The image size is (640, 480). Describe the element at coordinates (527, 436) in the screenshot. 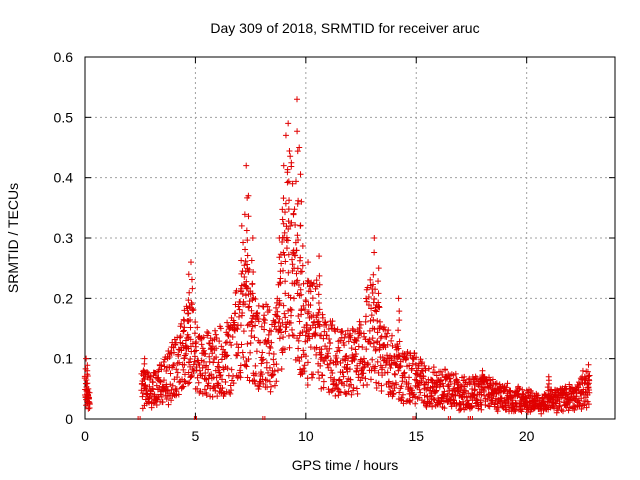

I see `x-tick-label: 20` at that location.